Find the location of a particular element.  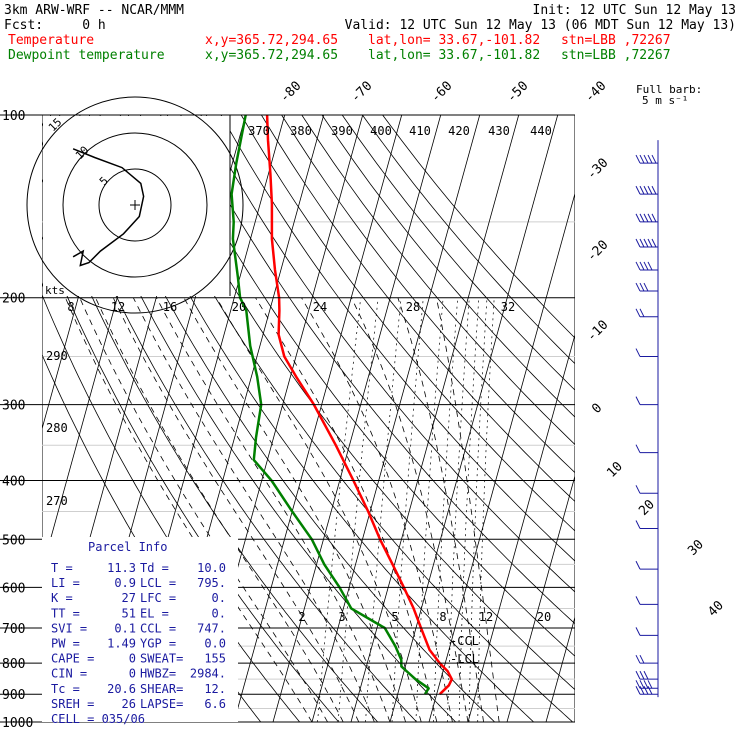

model-title: 3km ARW-WRF -- NCAR/MMM is located at coordinates (94, 10).